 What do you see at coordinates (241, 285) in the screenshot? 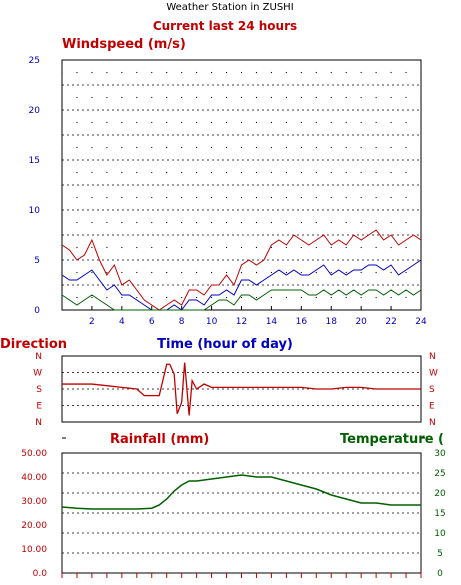
I see `windspeed-line` at bounding box center [241, 285].